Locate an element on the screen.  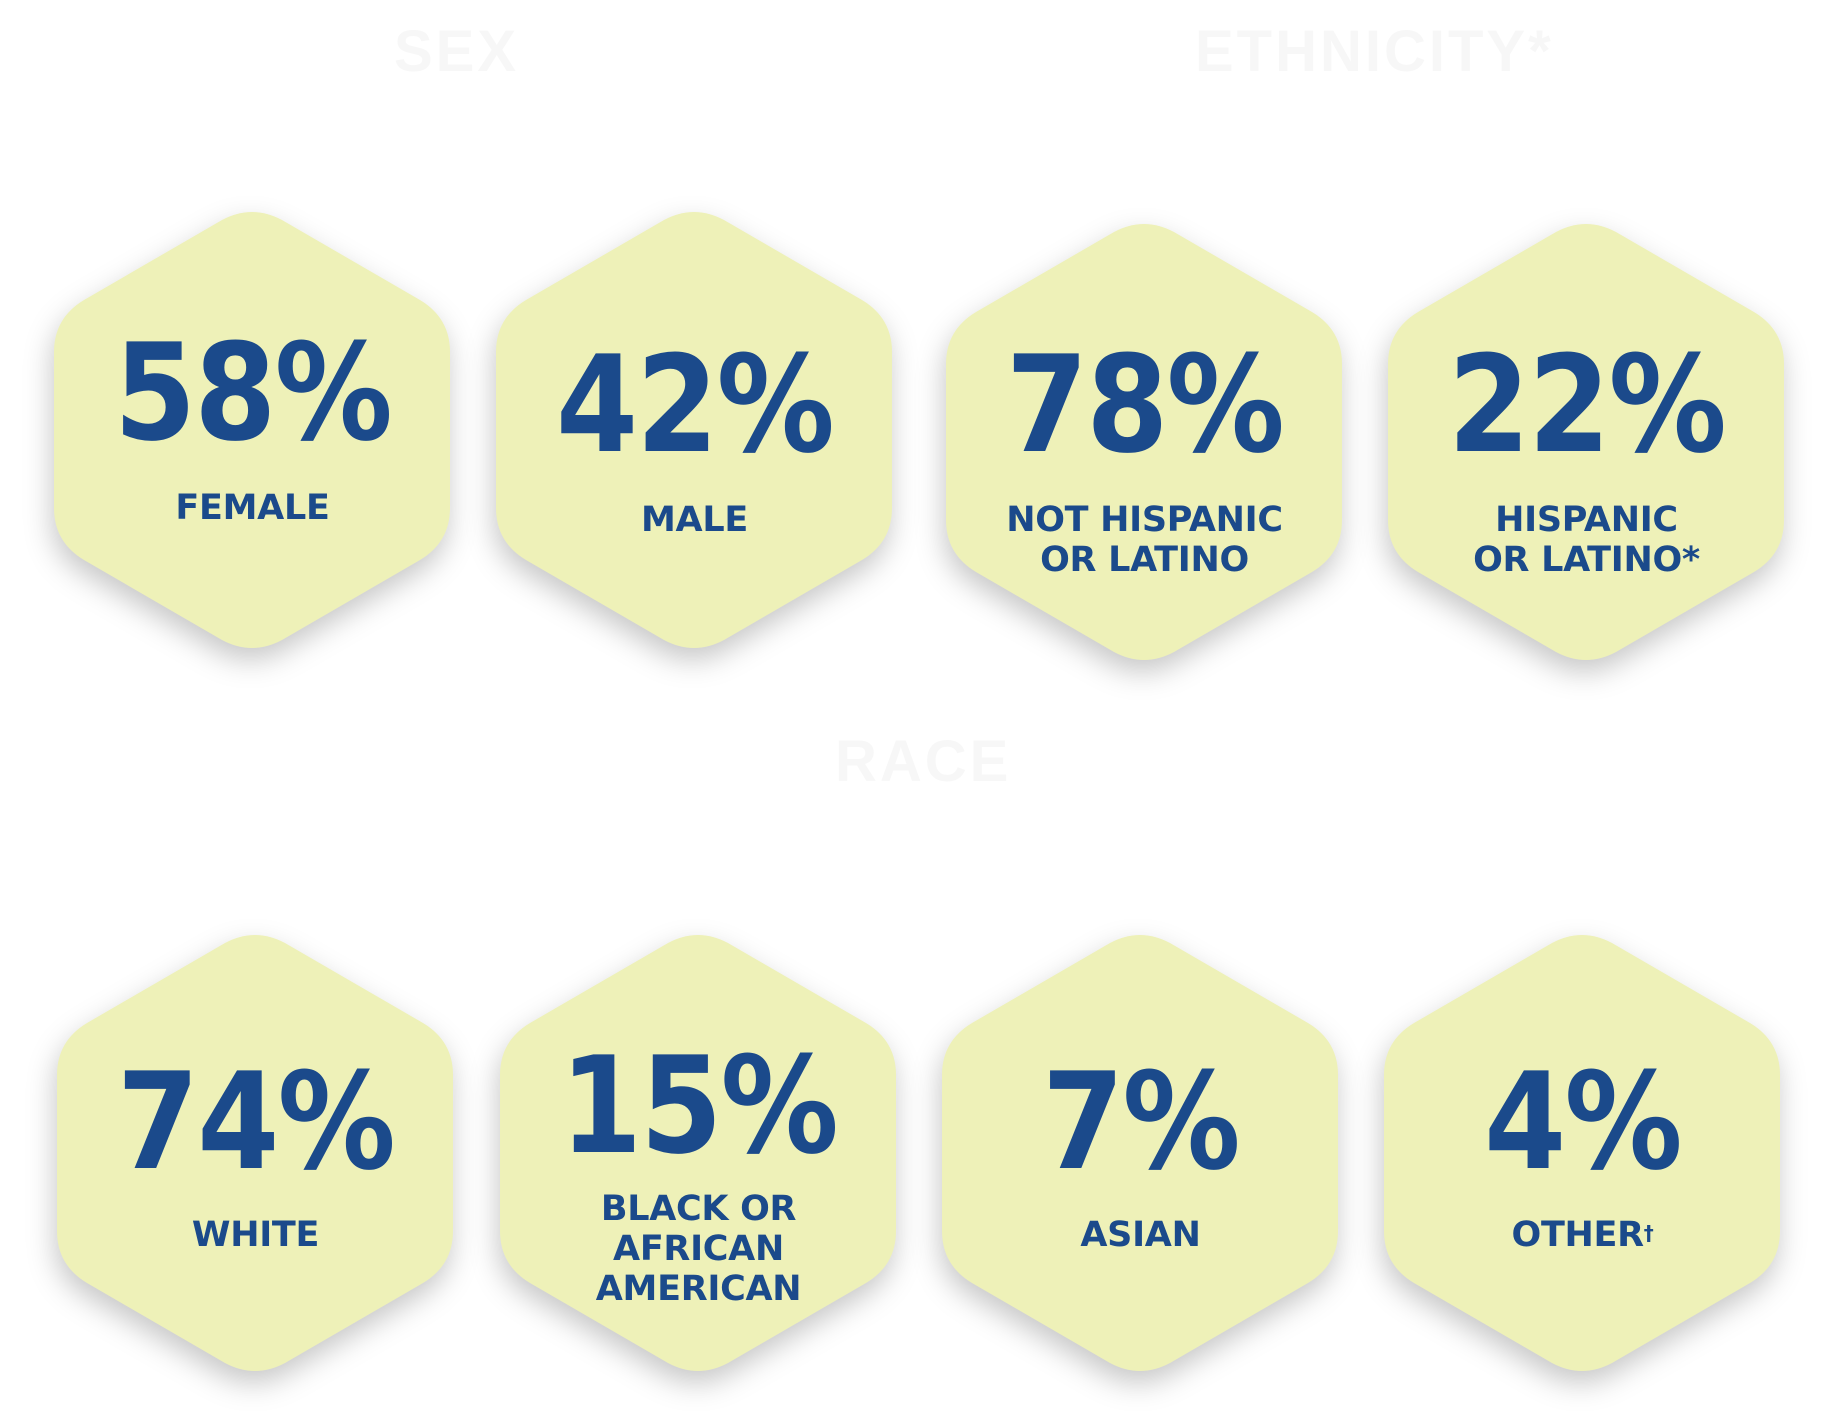
stat-value: 7% is located at coordinates (1141, 1122).